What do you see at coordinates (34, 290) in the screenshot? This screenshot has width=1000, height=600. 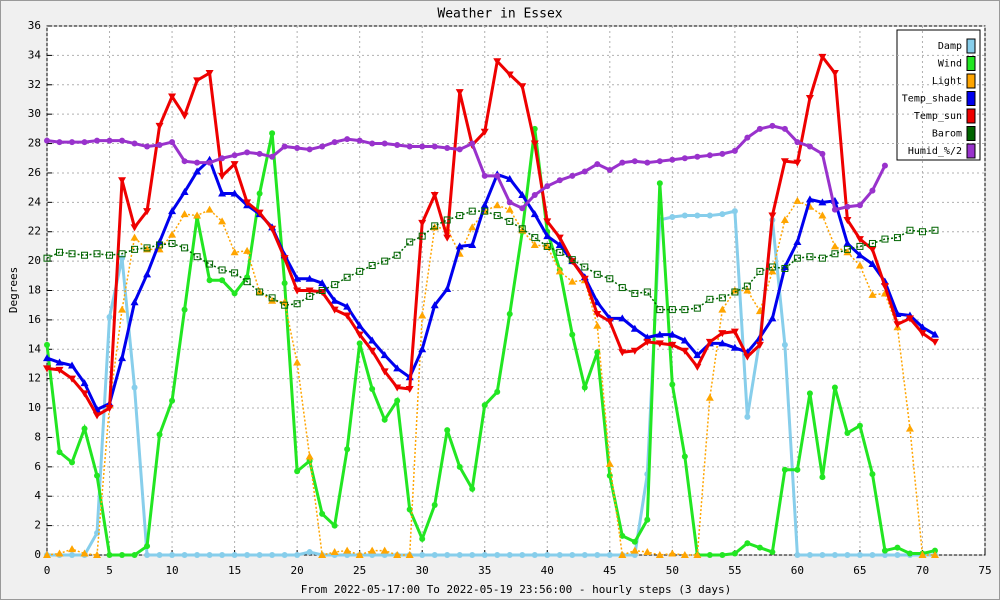 I see `y-tick-label: 18` at bounding box center [34, 290].